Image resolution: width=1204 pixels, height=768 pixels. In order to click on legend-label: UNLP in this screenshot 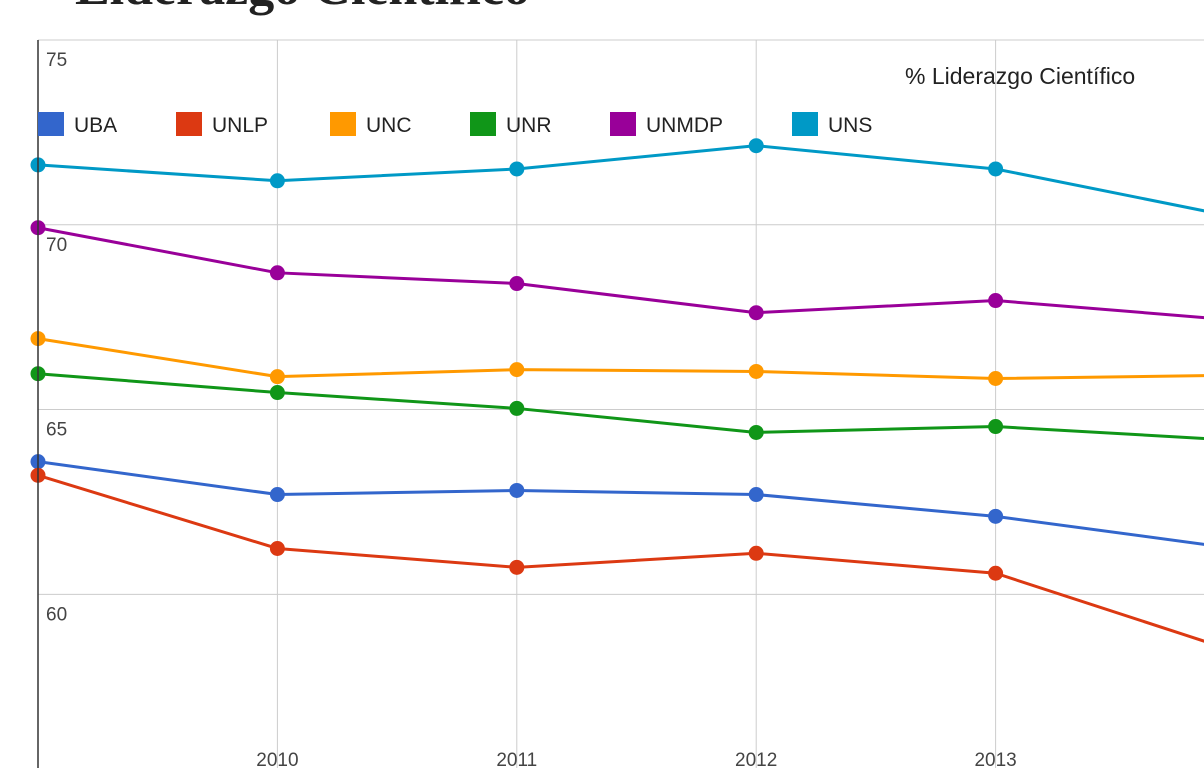, I will do `click(240, 125)`.